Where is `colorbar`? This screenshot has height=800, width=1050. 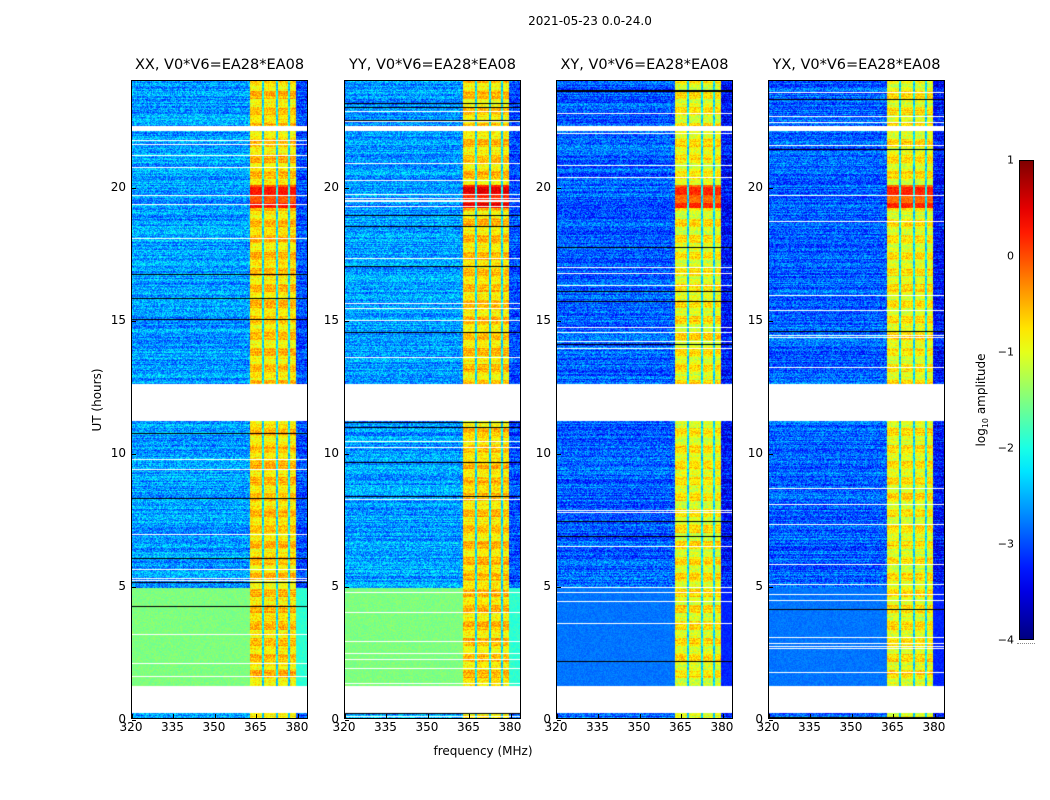 colorbar is located at coordinates (1026, 400).